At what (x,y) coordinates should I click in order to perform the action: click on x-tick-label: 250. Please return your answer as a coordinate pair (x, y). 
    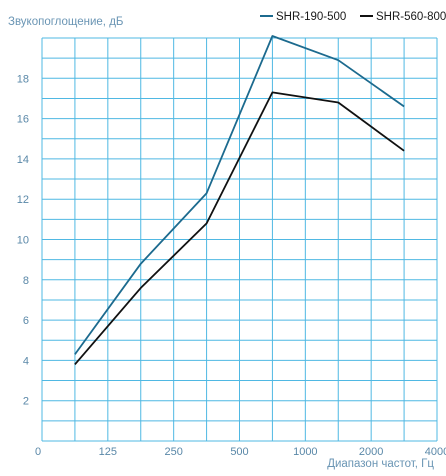
    Looking at the image, I should click on (173, 452).